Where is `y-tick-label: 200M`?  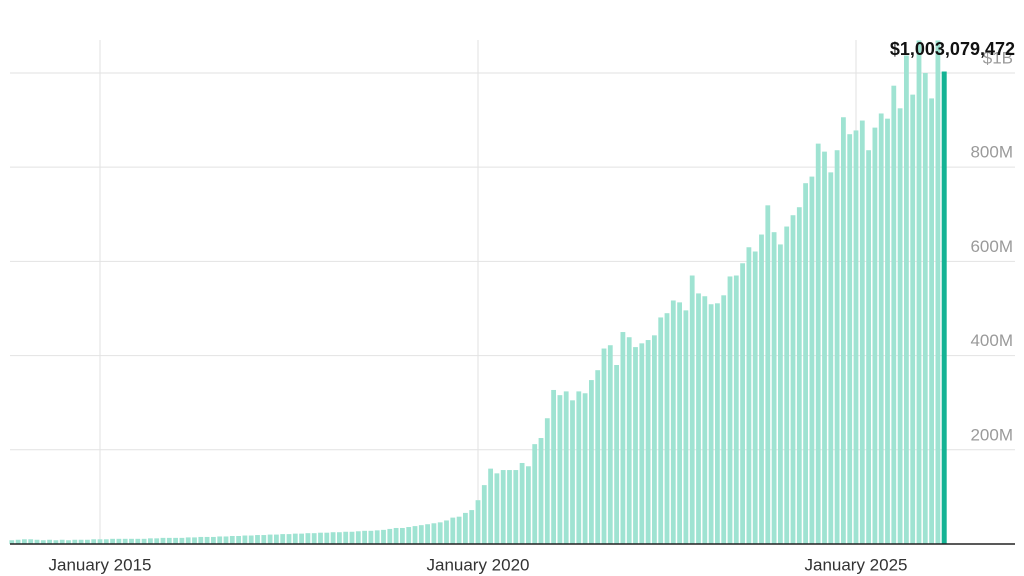
y-tick-label: 200M is located at coordinates (991, 434).